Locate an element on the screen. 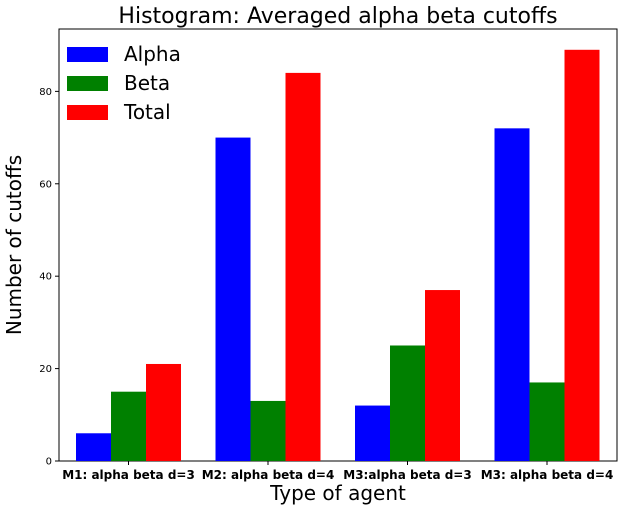 This screenshot has width=633, height=511. legend-label-total: Total is located at coordinates (147, 112).